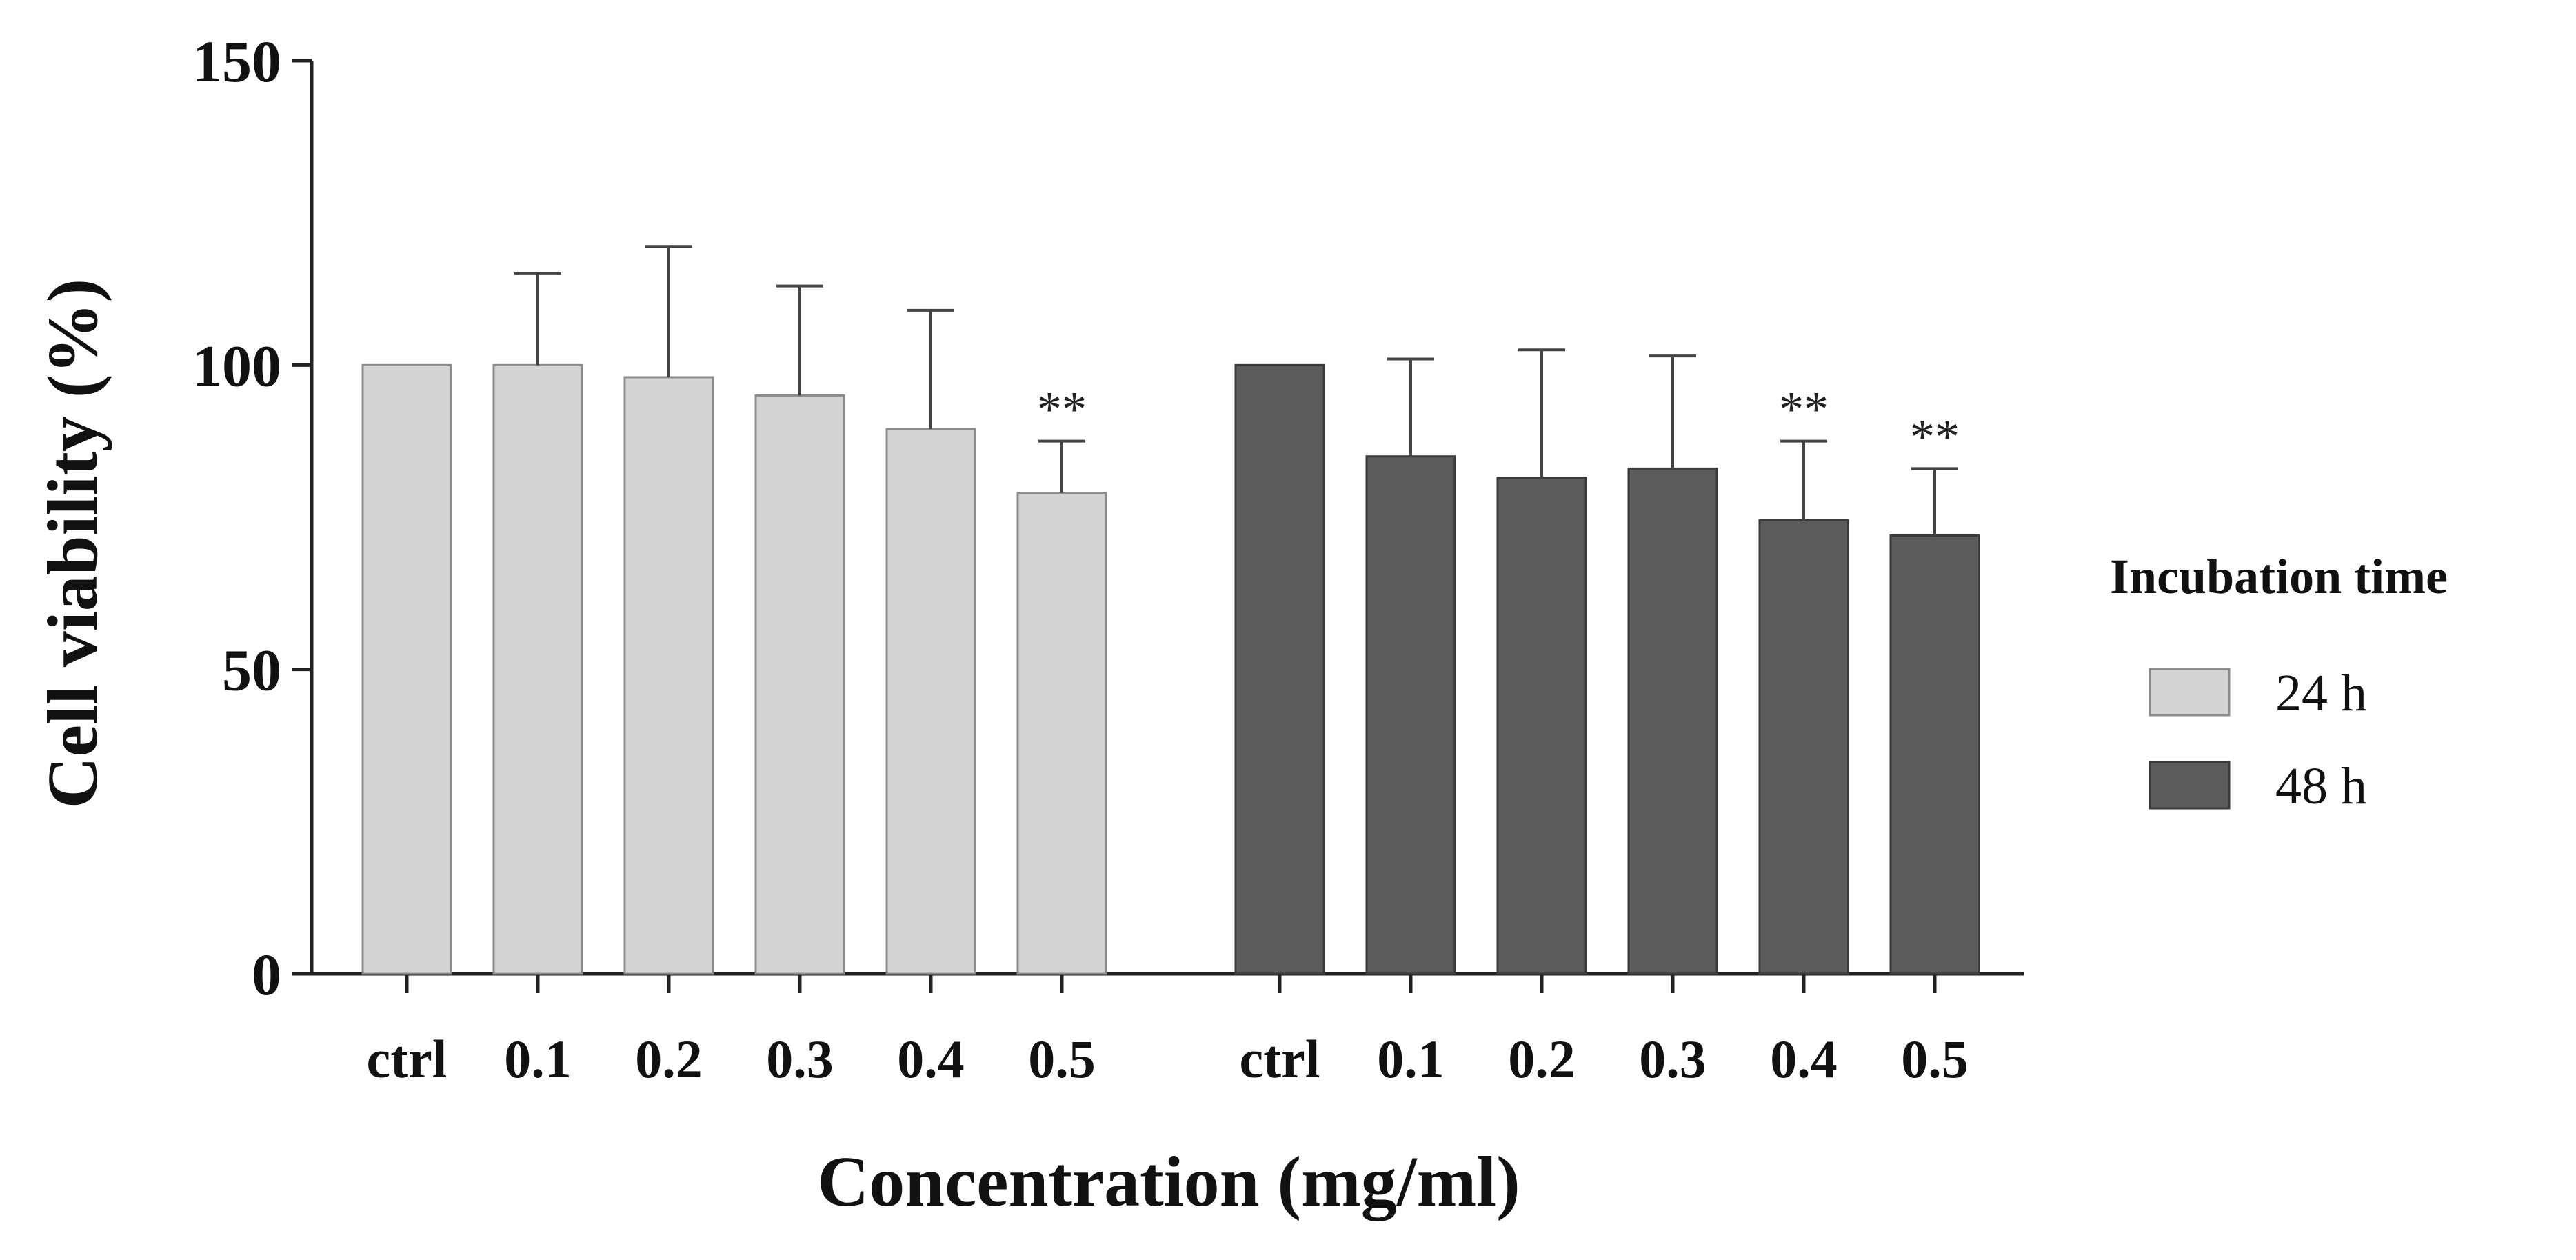 The width and height of the screenshot is (2576, 1260). I want to click on y-tick-label: 50, so click(251, 670).